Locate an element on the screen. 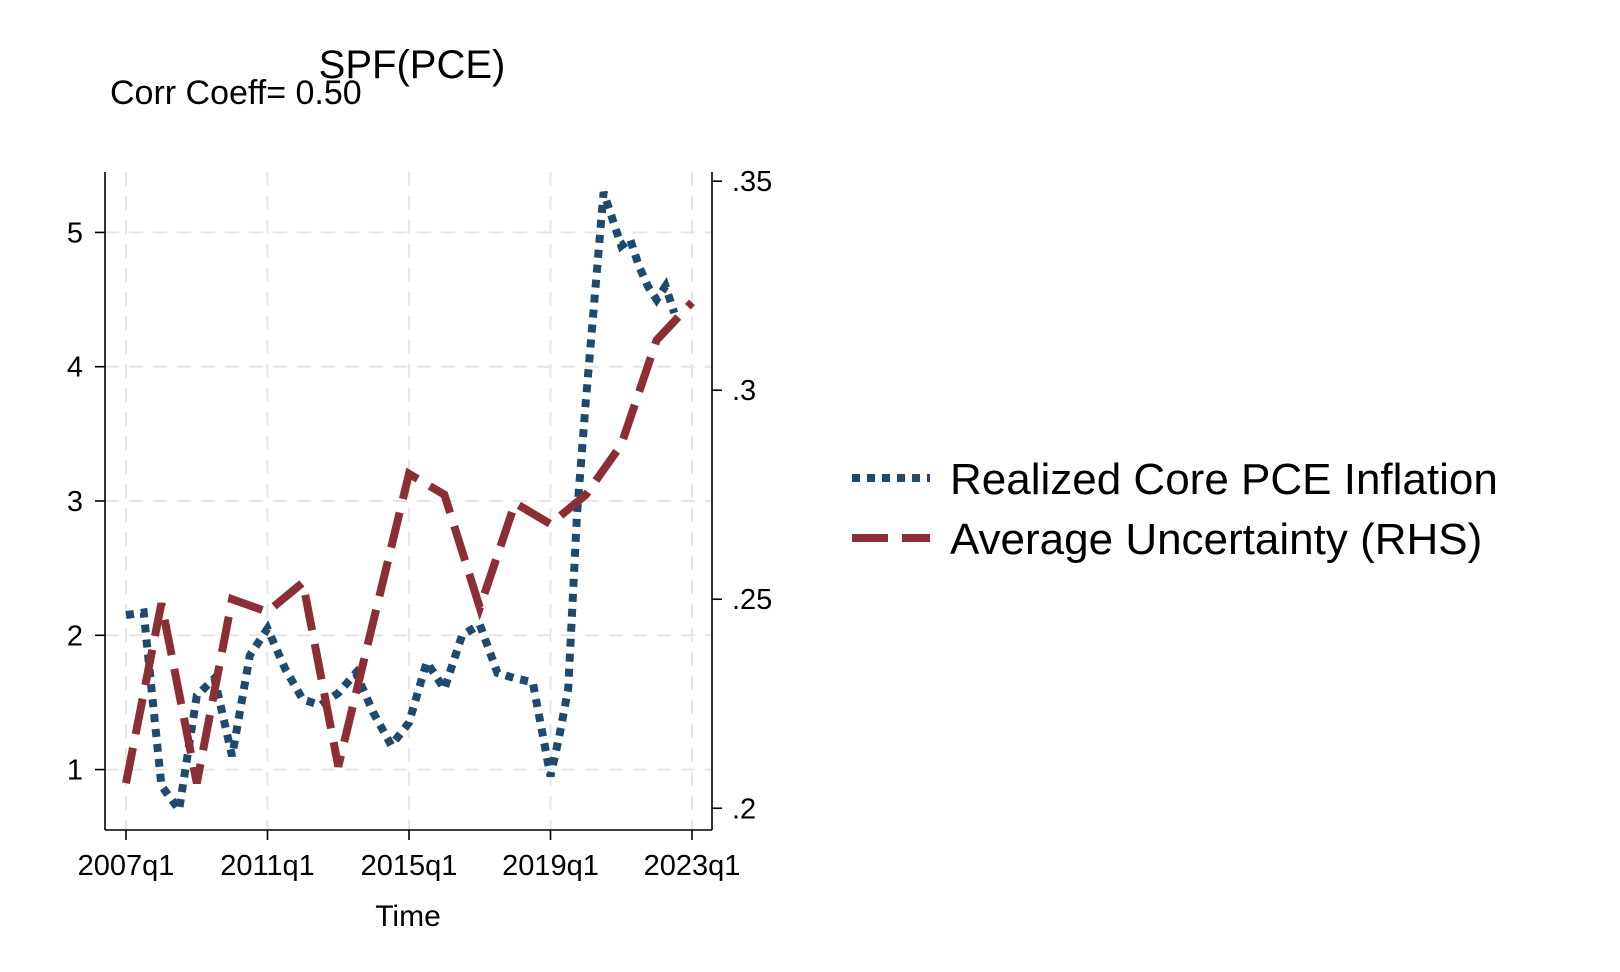  x-tick-label: 2015q1 is located at coordinates (409, 866).